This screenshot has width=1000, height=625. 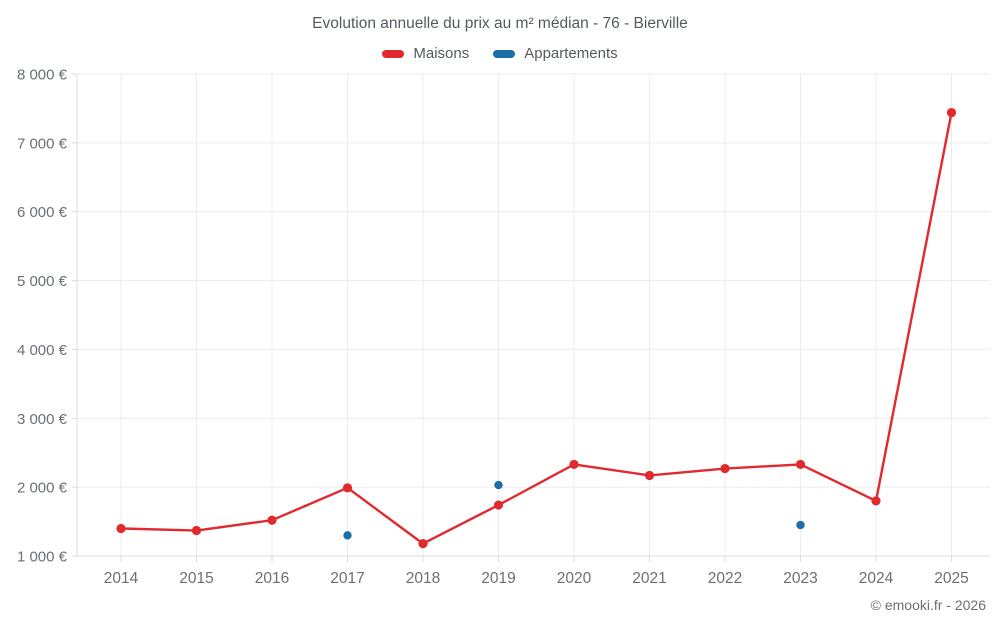 What do you see at coordinates (121, 528) in the screenshot?
I see `data-point-maisons-2014` at bounding box center [121, 528].